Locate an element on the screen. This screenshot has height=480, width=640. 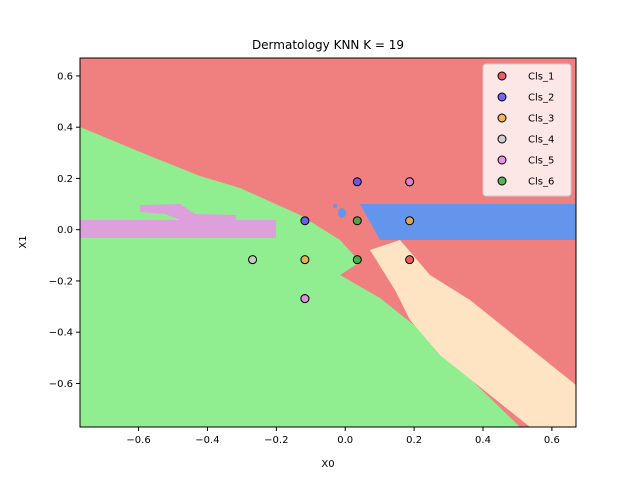
y-tick-label: 0.4 is located at coordinates (65, 128).